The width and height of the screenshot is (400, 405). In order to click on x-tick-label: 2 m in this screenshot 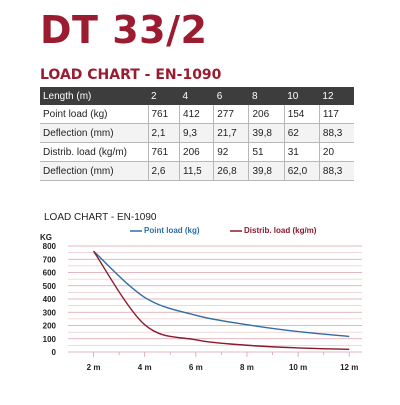, I will do `click(94, 367)`.